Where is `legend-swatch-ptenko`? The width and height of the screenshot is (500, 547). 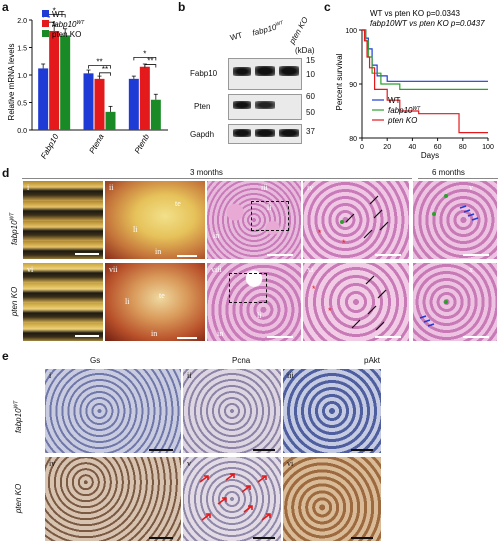 legend-swatch-ptenko is located at coordinates (45, 33).